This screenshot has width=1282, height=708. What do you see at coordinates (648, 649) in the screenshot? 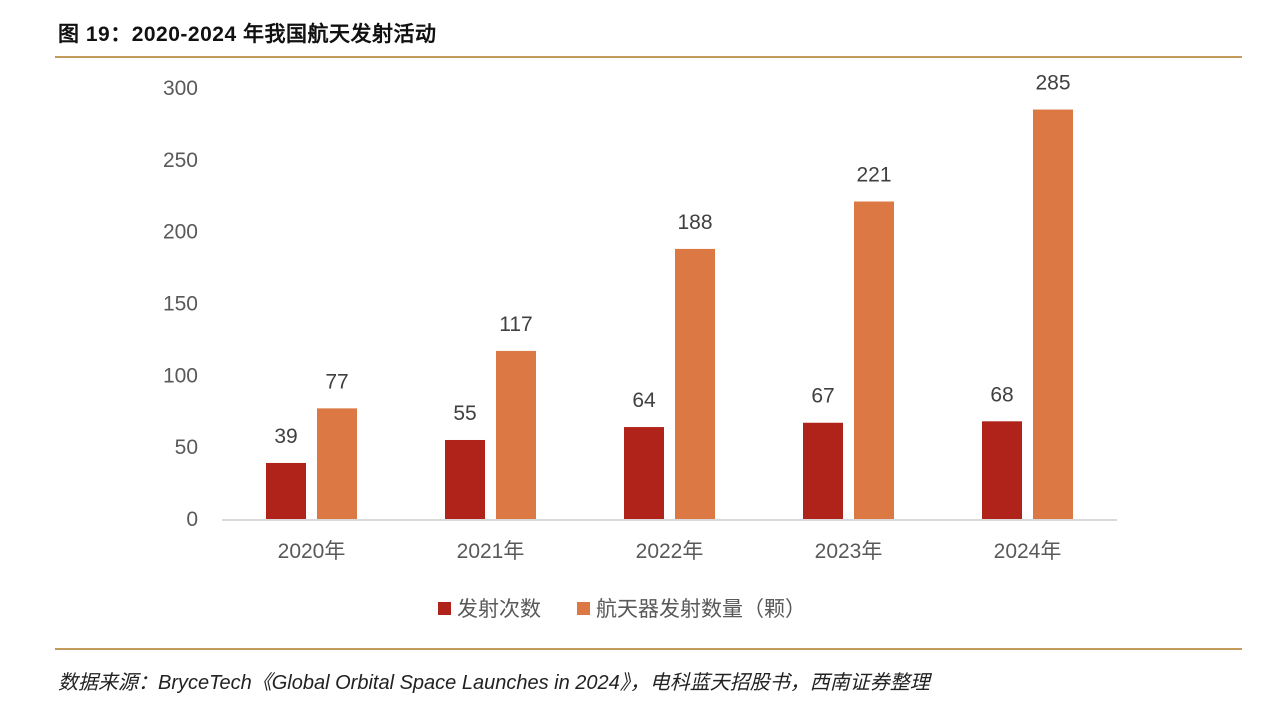
I see `bottom-rule` at bounding box center [648, 649].